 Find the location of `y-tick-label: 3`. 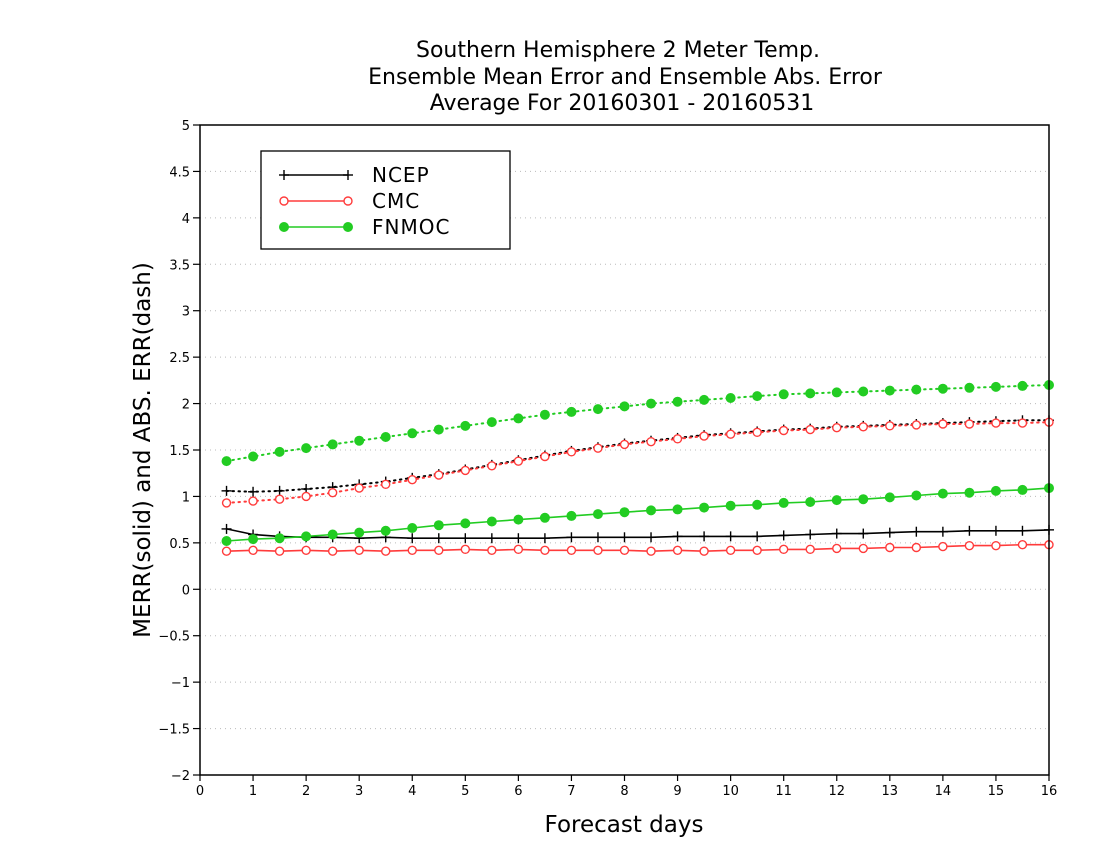

y-tick-label: 3 is located at coordinates (186, 312).